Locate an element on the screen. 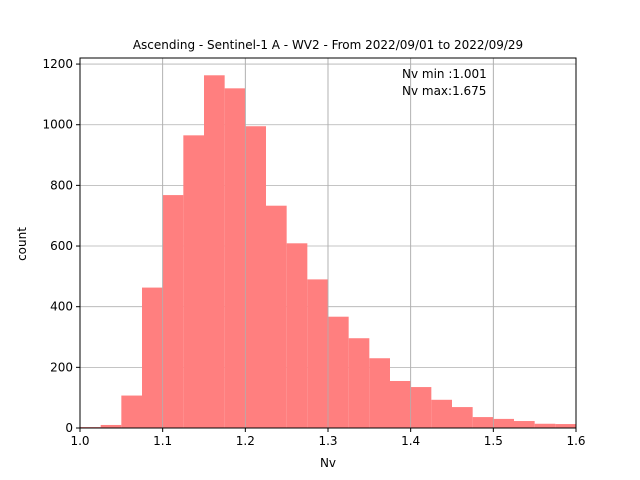  x-tick-label: 1.5 is located at coordinates (493, 441).